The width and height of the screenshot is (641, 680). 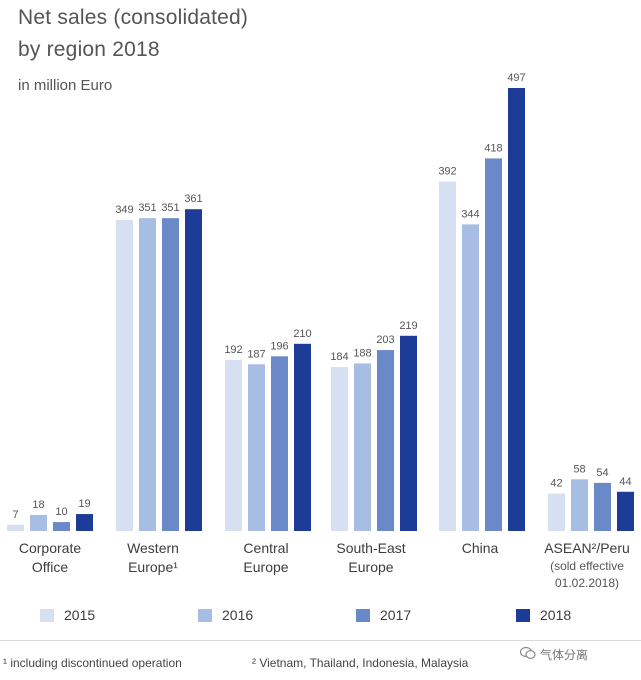 I want to click on data-label-2017-5: 54, so click(x=602, y=473).